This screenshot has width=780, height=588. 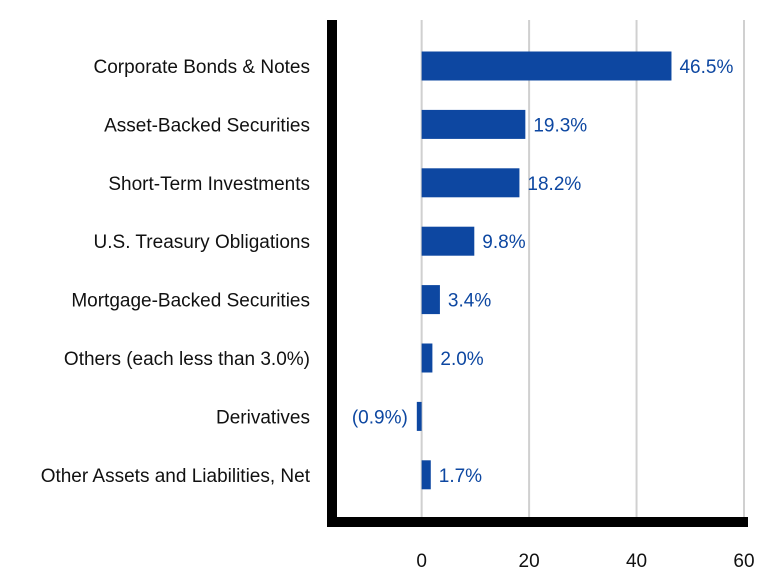 I want to click on category-label-0: Corporate Bonds & Notes, so click(x=201, y=67).